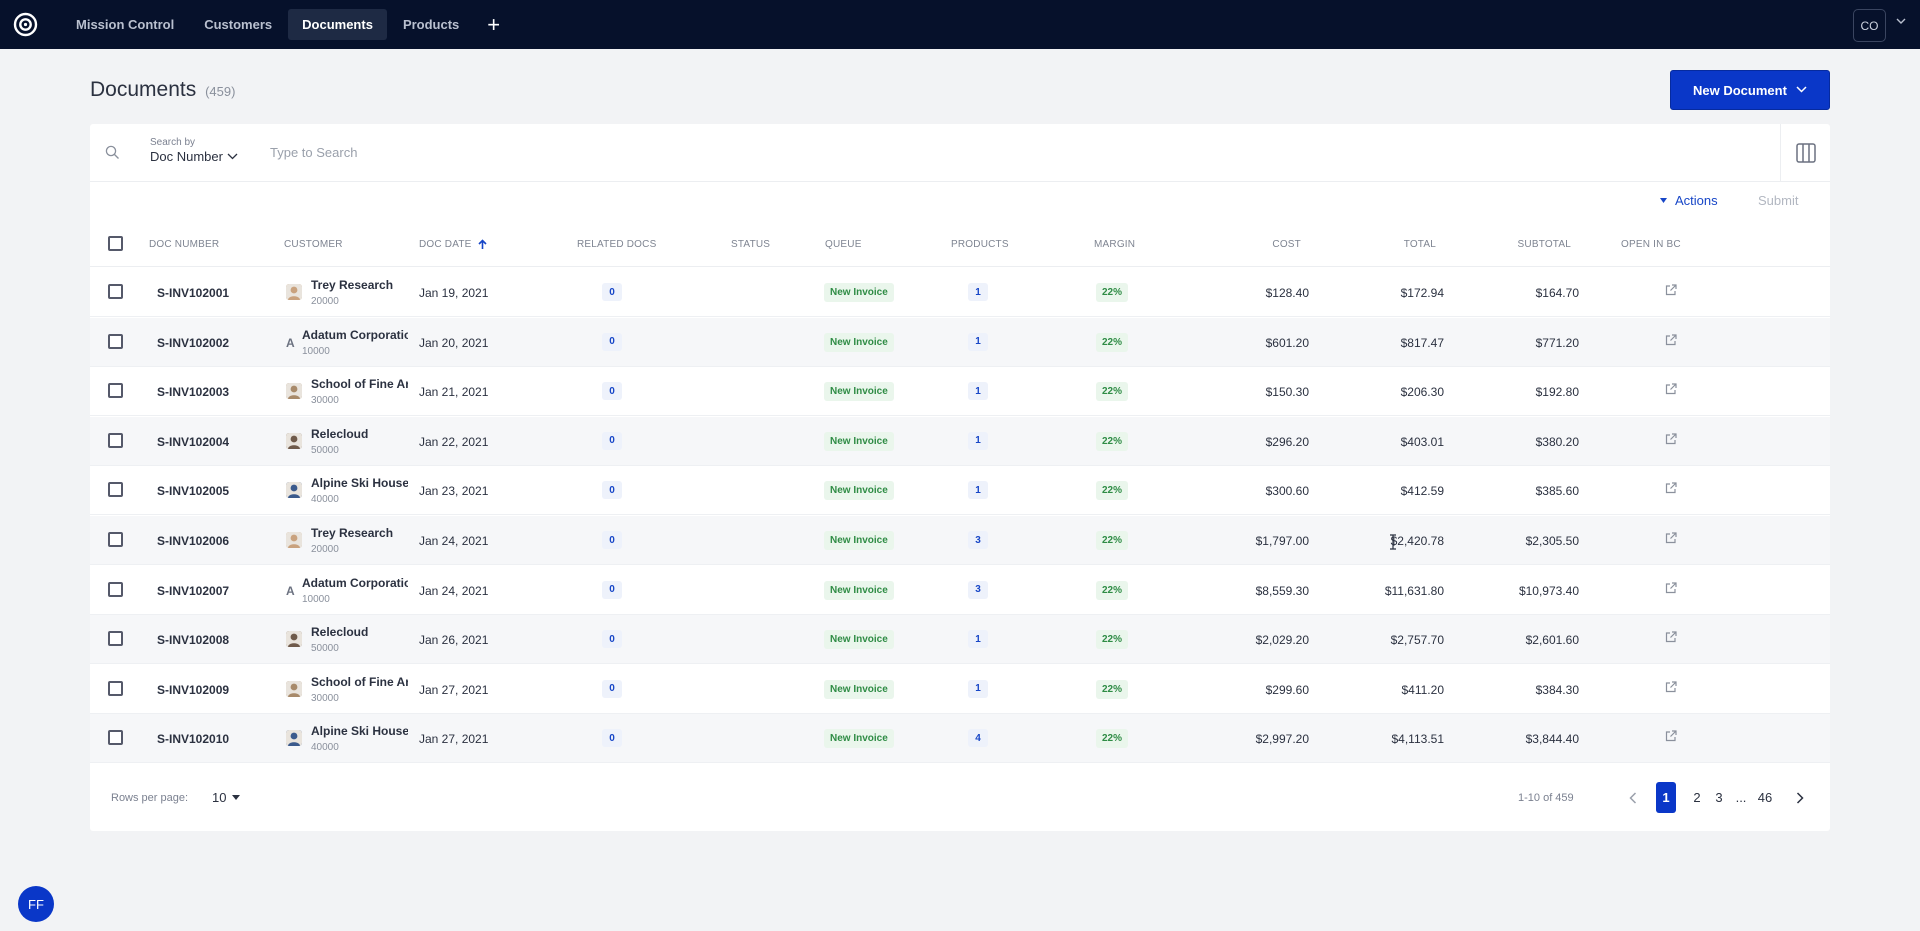 The image size is (1920, 931). What do you see at coordinates (25, 24) in the screenshot?
I see `target-logo-icon` at bounding box center [25, 24].